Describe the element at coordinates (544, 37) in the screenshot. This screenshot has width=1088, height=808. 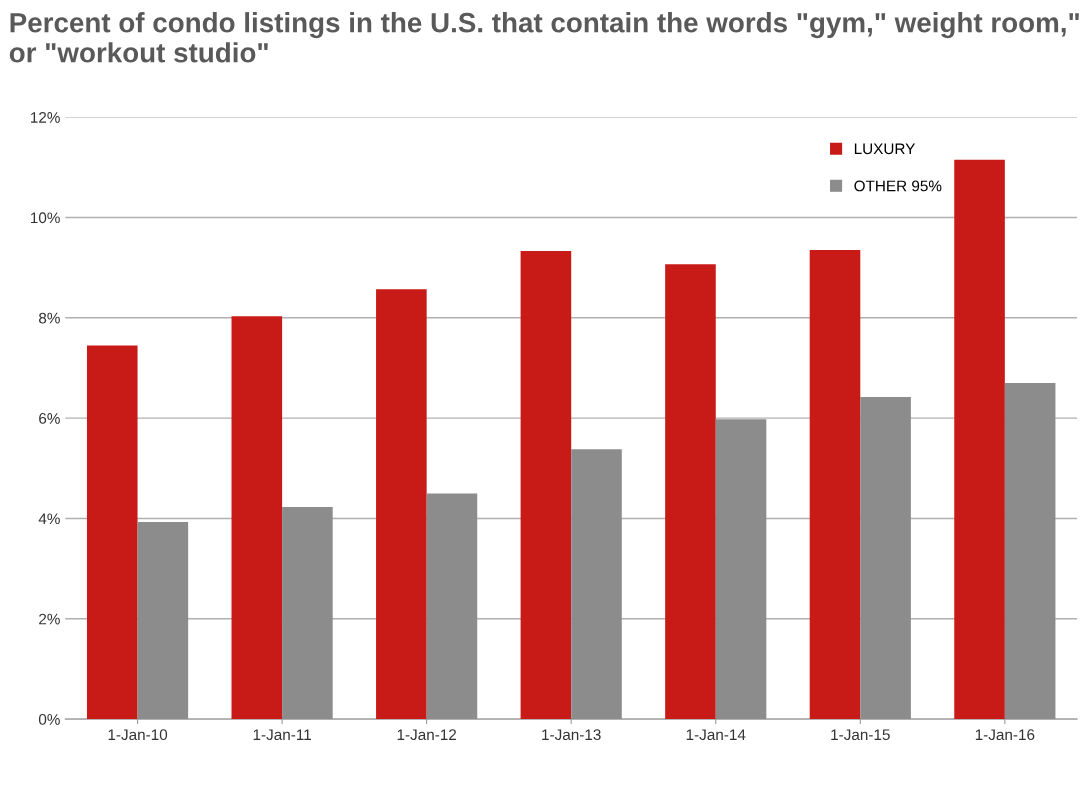
I see `chart-title: Percent of condo listings in the U.S. that contain the words "gym," weight room," or "workout studio"` at that location.